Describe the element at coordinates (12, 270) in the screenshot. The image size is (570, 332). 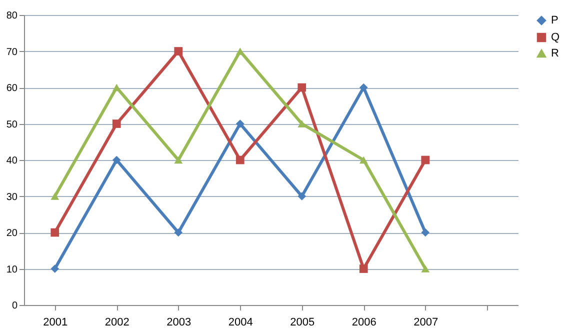
I see `y-tick-label: 10` at that location.